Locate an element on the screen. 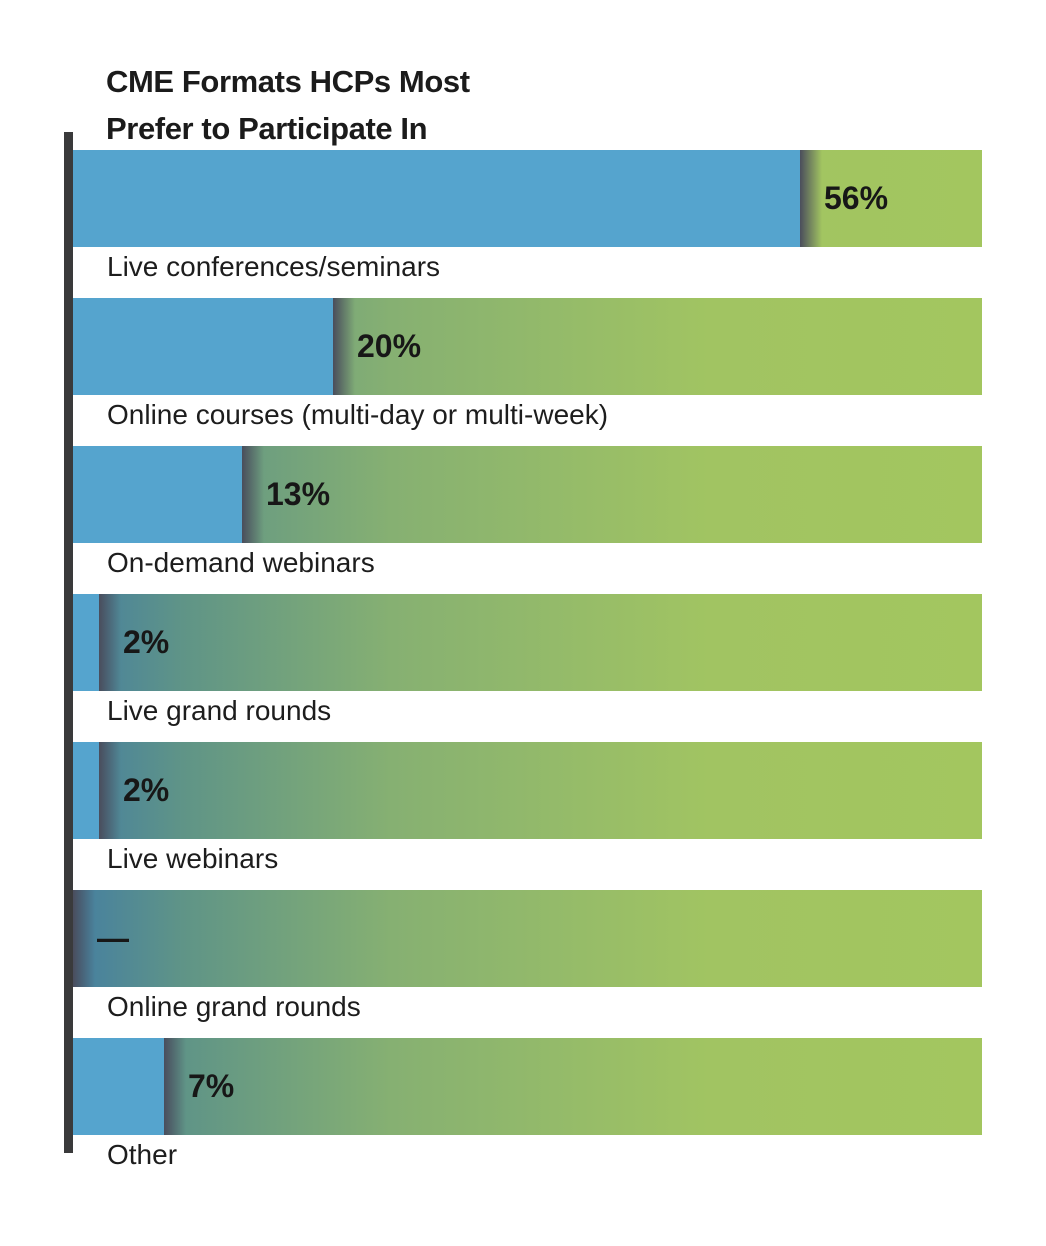 The height and width of the screenshot is (1246, 1046). value-label: 13% is located at coordinates (298, 494).